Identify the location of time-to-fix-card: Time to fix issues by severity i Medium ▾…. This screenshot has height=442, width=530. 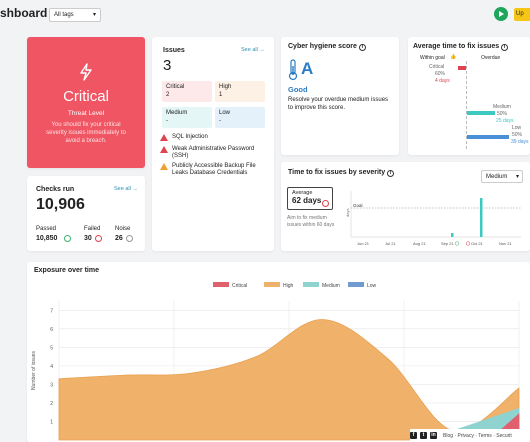
(405, 206).